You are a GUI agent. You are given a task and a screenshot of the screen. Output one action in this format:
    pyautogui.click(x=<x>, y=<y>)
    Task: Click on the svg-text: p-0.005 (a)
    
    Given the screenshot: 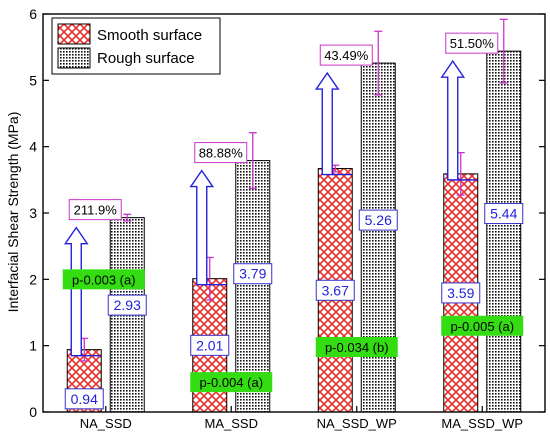 What is the action you would take?
    pyautogui.click(x=482, y=326)
    